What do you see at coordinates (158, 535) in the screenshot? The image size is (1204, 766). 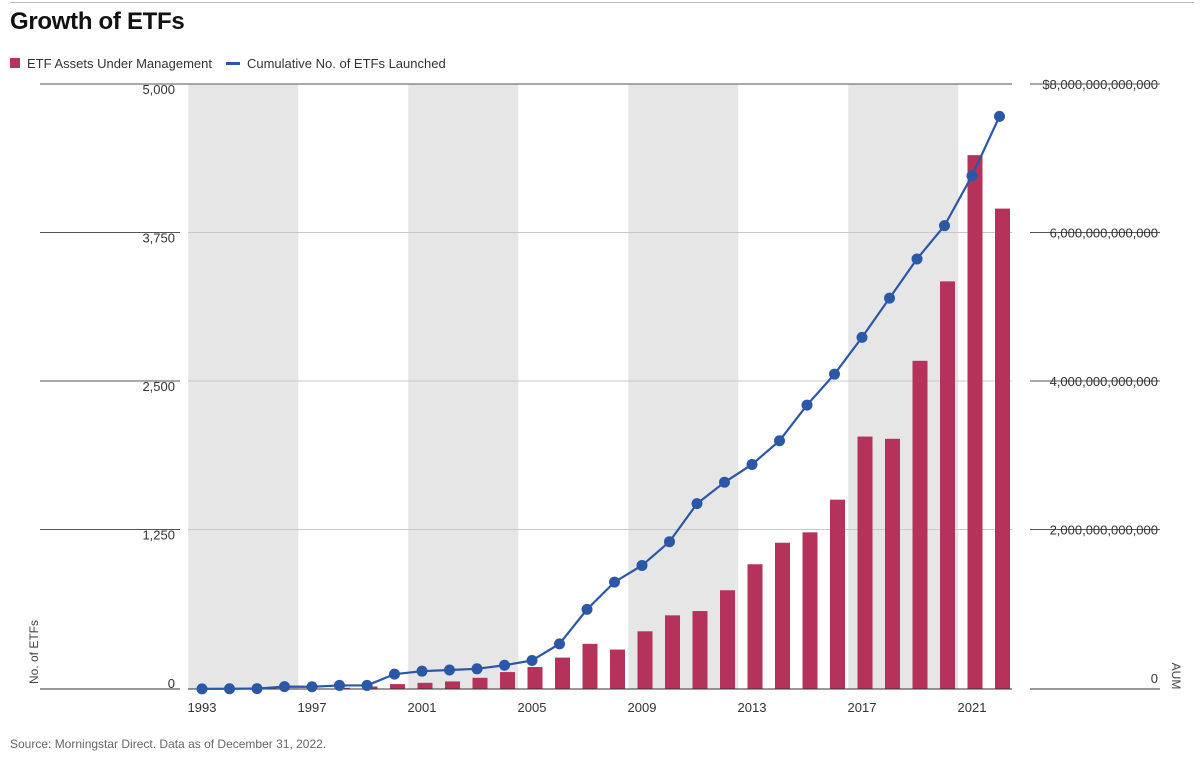 I see `left-tick-label-1: 1,250` at bounding box center [158, 535].